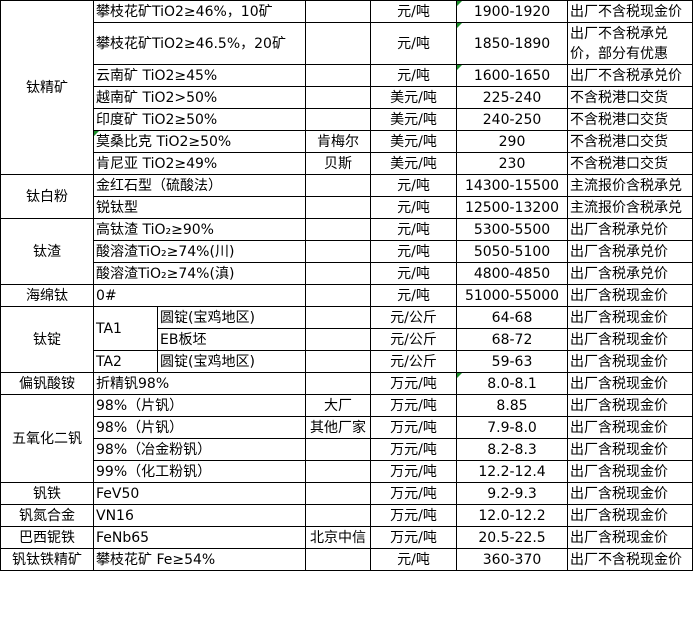 Image resolution: width=693 pixels, height=625 pixels. I want to click on table-row: 云南矿 TiO2≥45% 元/吨 1600-1650 出厂不含税承兑价, so click(347, 75).